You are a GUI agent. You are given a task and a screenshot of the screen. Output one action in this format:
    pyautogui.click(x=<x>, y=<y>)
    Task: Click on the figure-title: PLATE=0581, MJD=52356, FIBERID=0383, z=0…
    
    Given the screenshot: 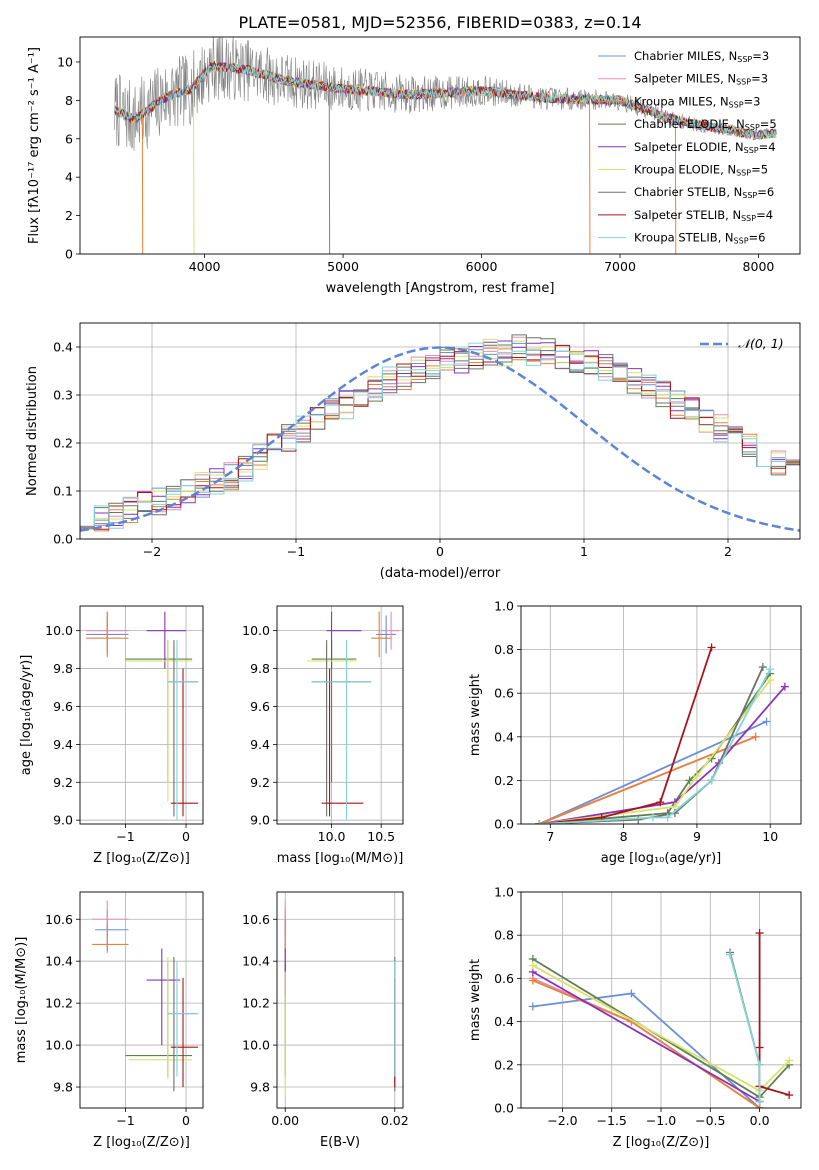 What is the action you would take?
    pyautogui.click(x=439, y=22)
    